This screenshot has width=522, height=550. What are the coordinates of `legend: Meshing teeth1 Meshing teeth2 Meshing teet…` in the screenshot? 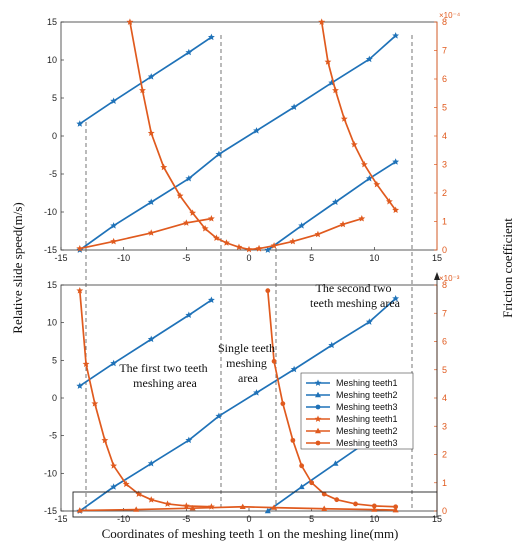 It's located at (357, 411).